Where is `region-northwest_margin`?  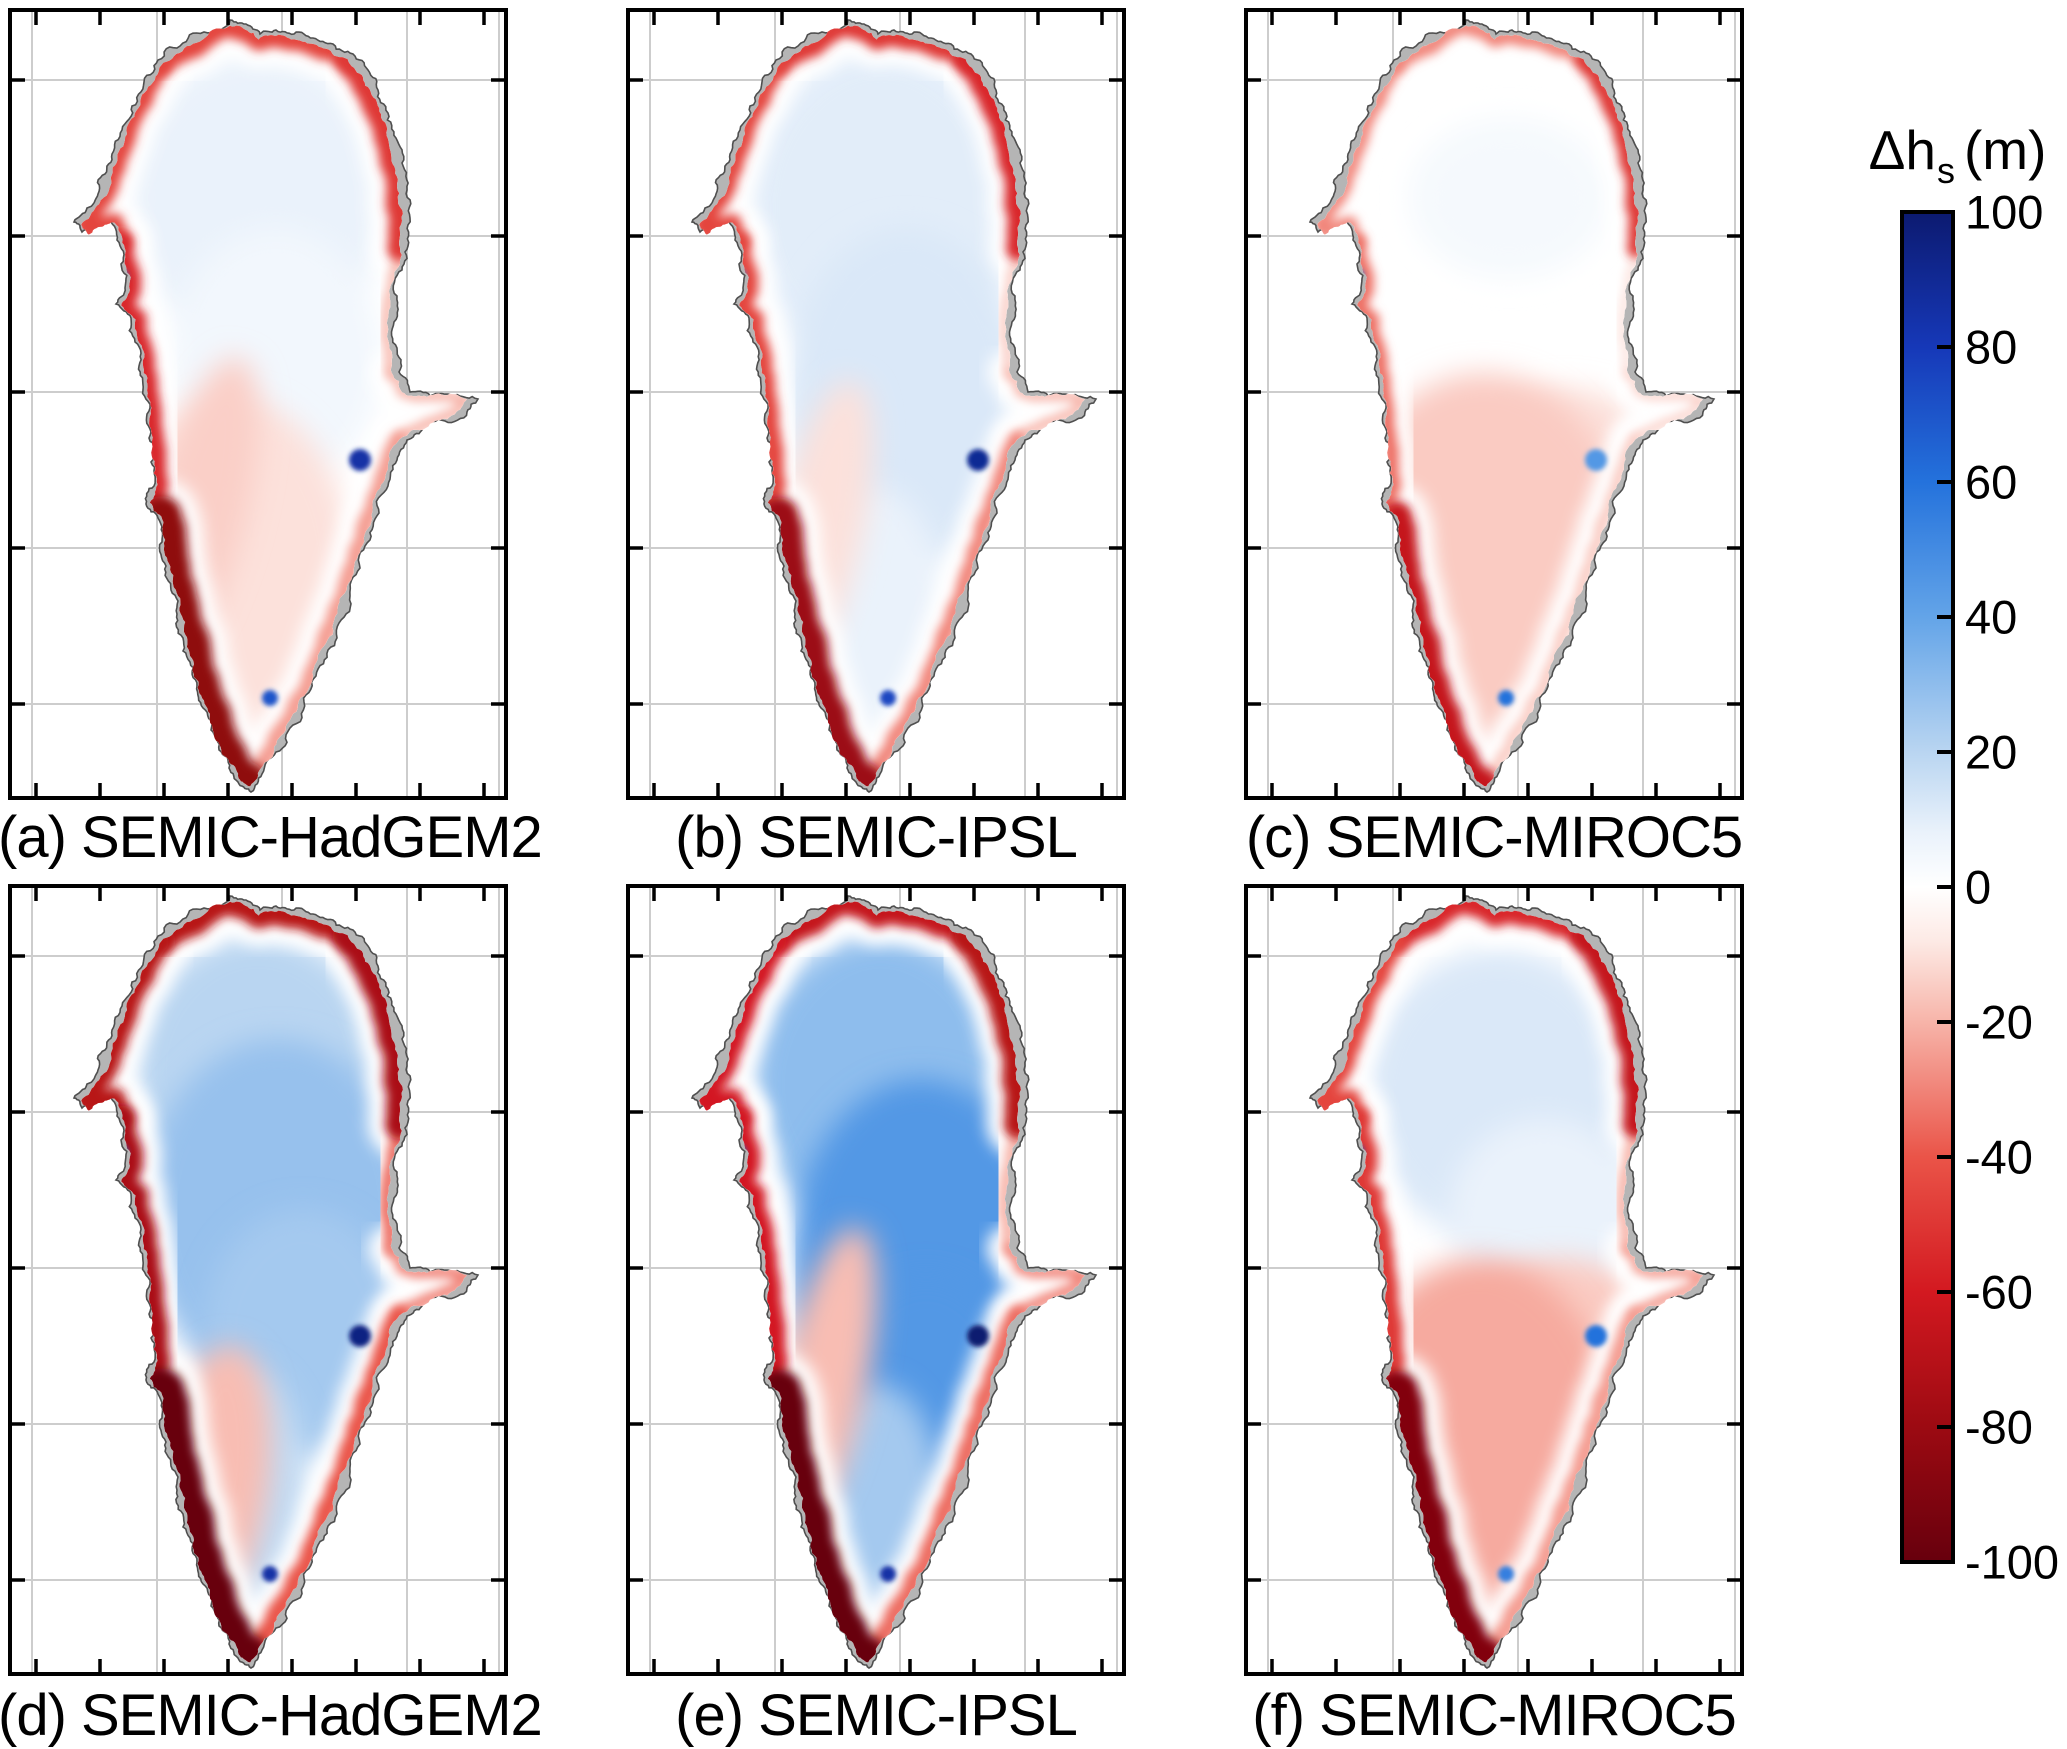 region-northwest_margin is located at coordinates (126, 153).